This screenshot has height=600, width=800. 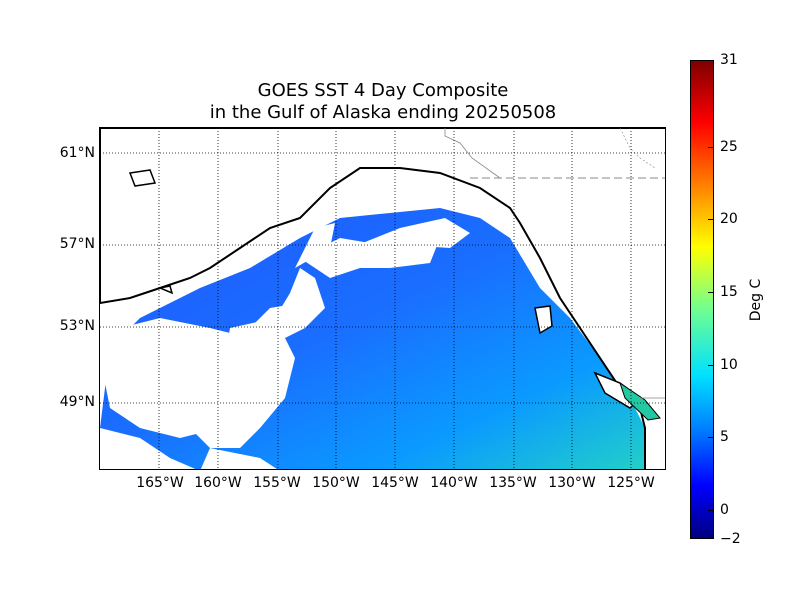 I want to click on colorbar-tick-20: 20, so click(x=729, y=219).